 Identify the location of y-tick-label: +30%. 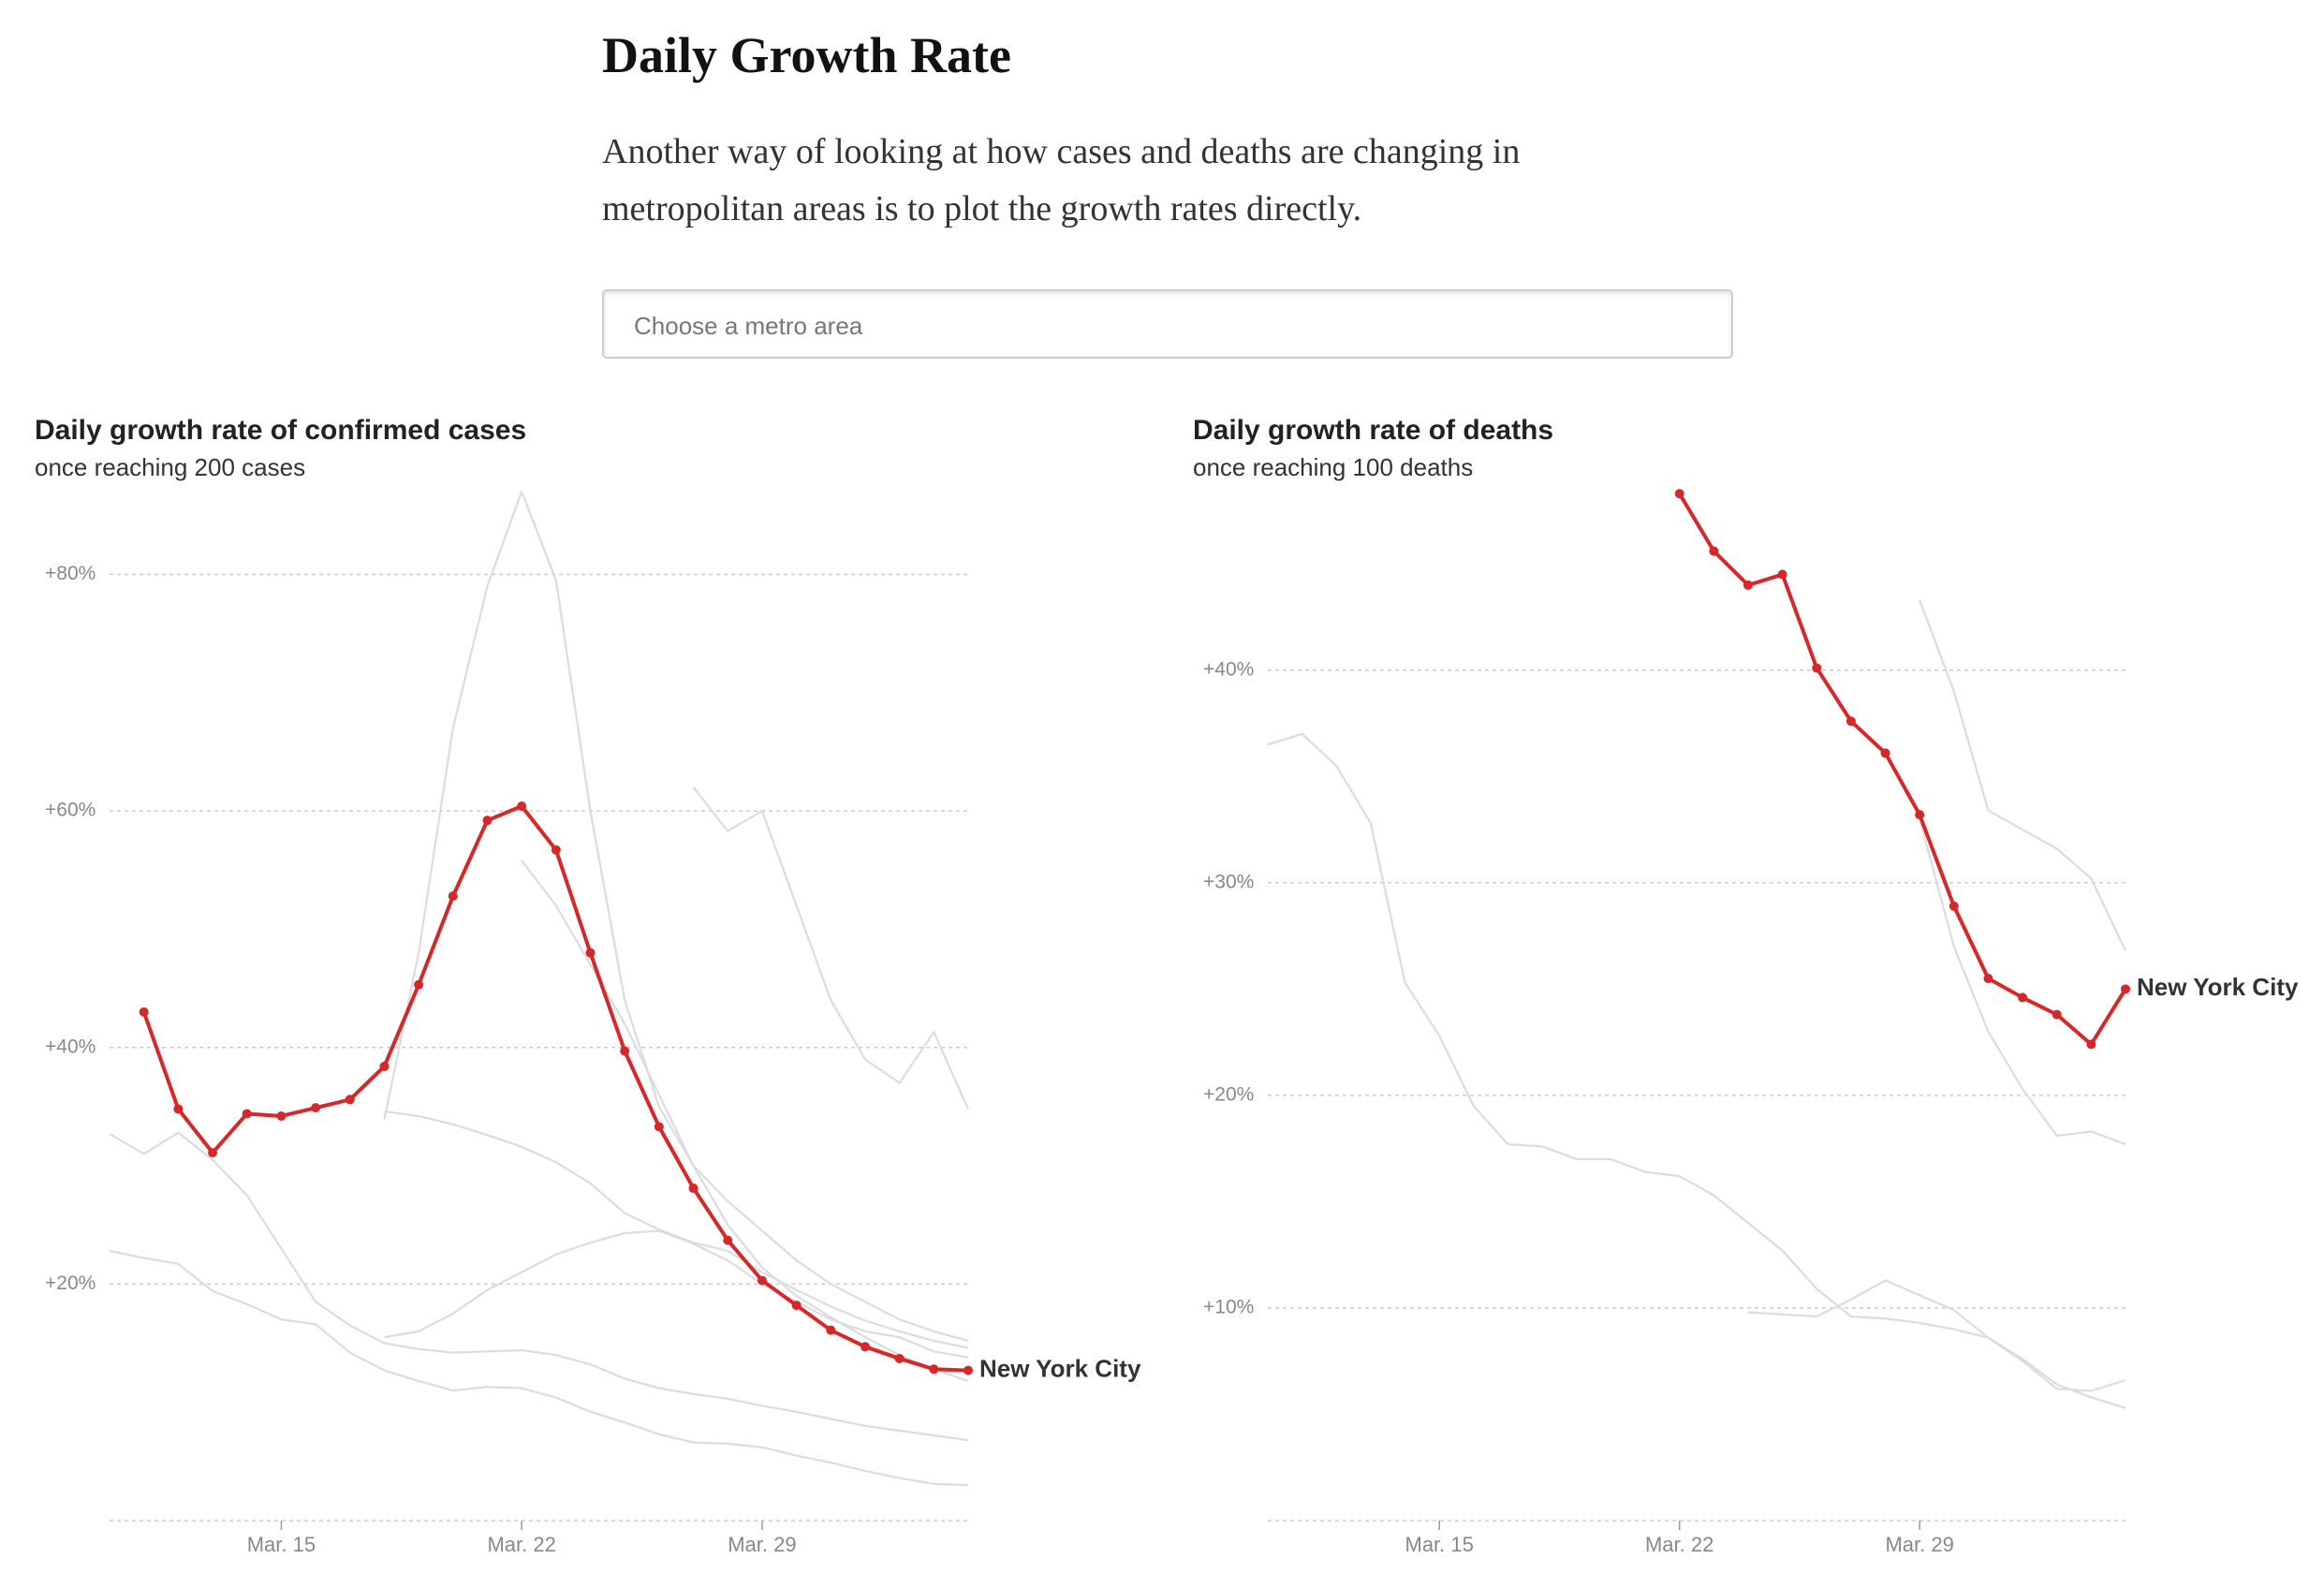
(1228, 881).